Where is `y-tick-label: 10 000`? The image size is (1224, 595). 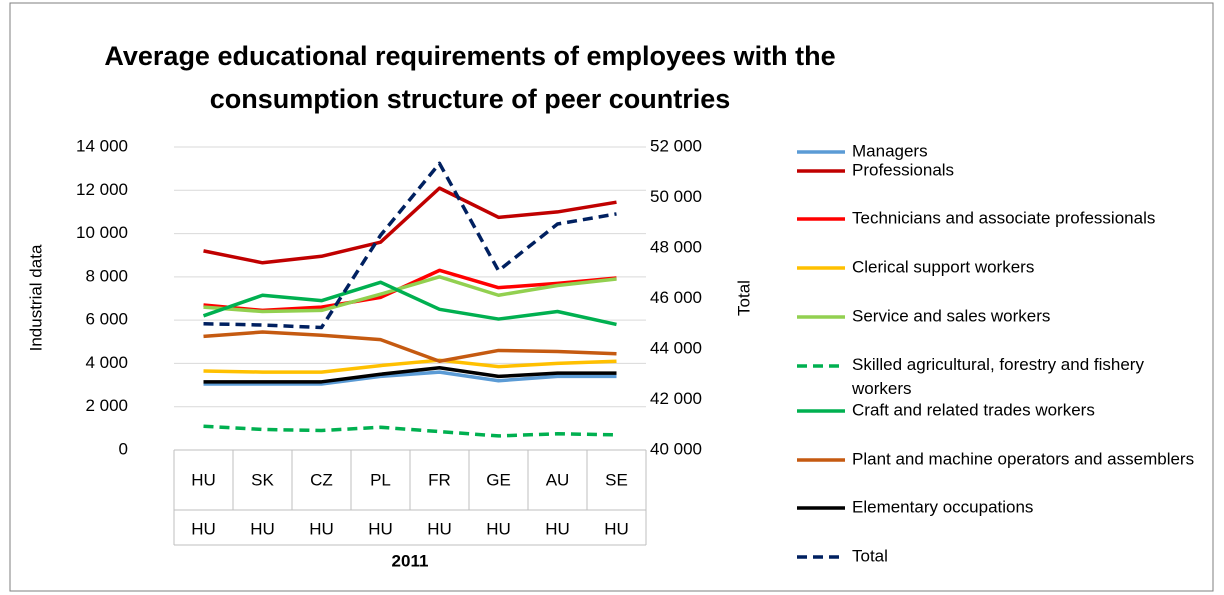
y-tick-label: 10 000 is located at coordinates (102, 232).